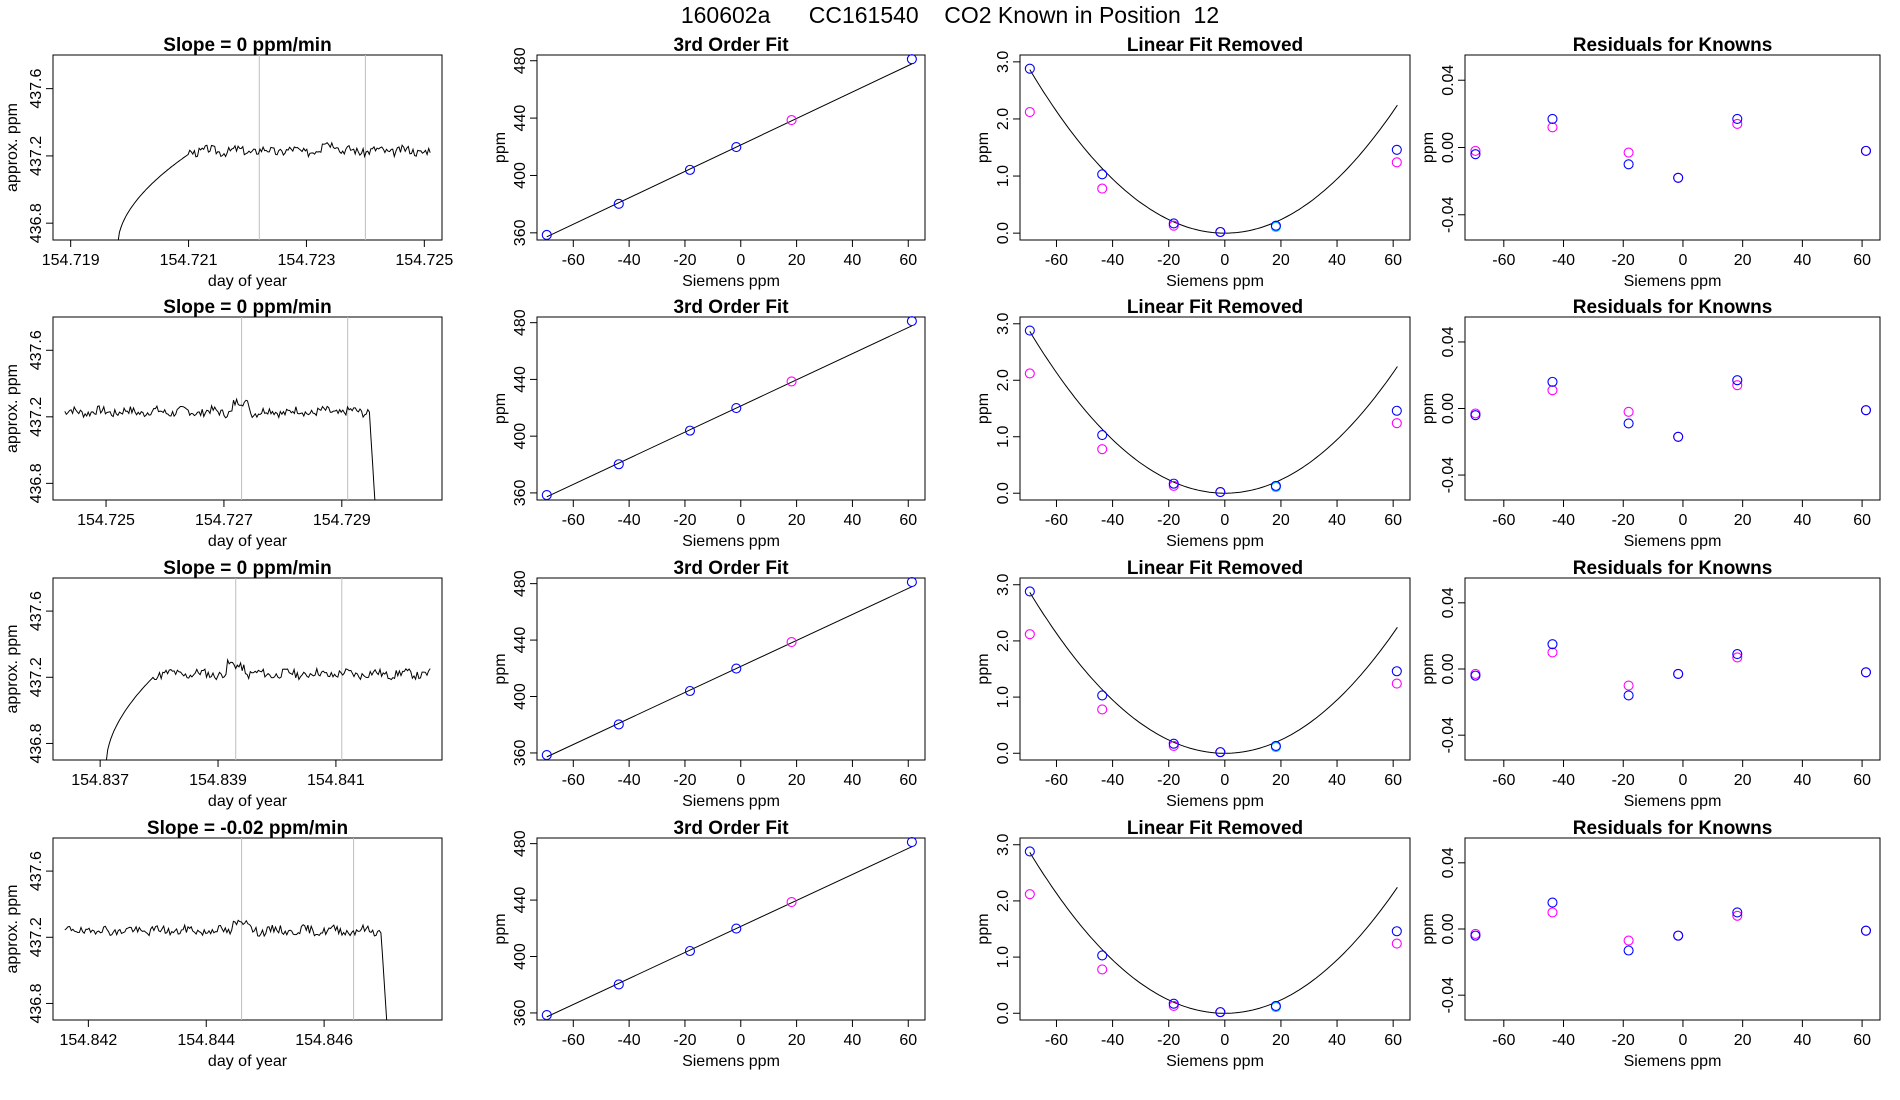  Describe the element at coordinates (12, 408) in the screenshot. I see `y-axis-label: approx. ppm` at that location.